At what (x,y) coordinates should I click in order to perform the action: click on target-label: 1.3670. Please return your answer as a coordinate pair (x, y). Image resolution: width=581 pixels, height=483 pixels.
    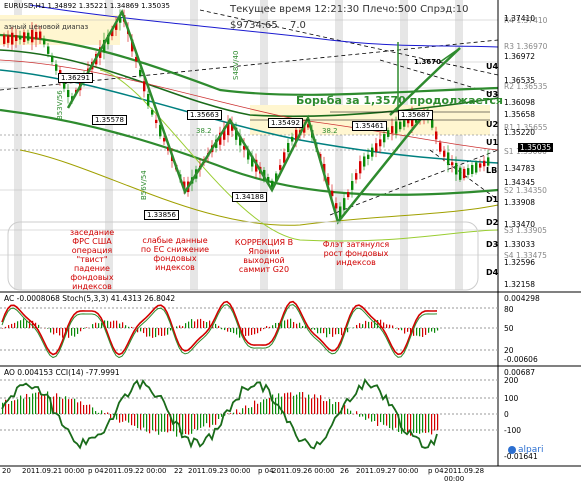
    Looking at the image, I should click on (427, 62).